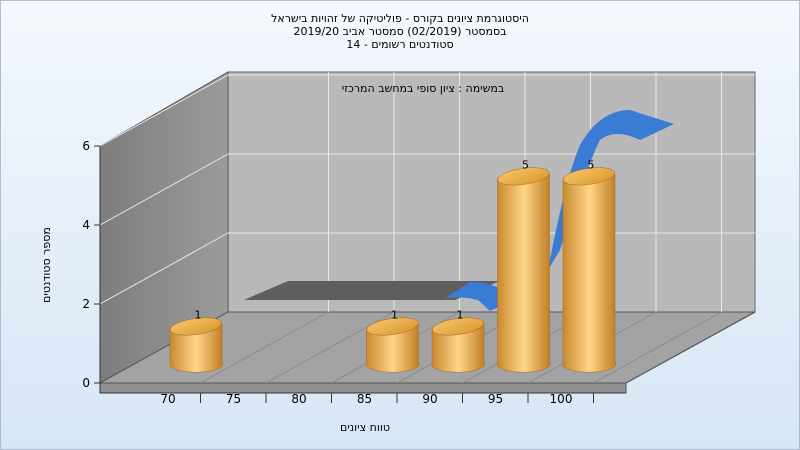  Describe the element at coordinates (233, 399) in the screenshot. I see `x-tick-label: 75` at that location.